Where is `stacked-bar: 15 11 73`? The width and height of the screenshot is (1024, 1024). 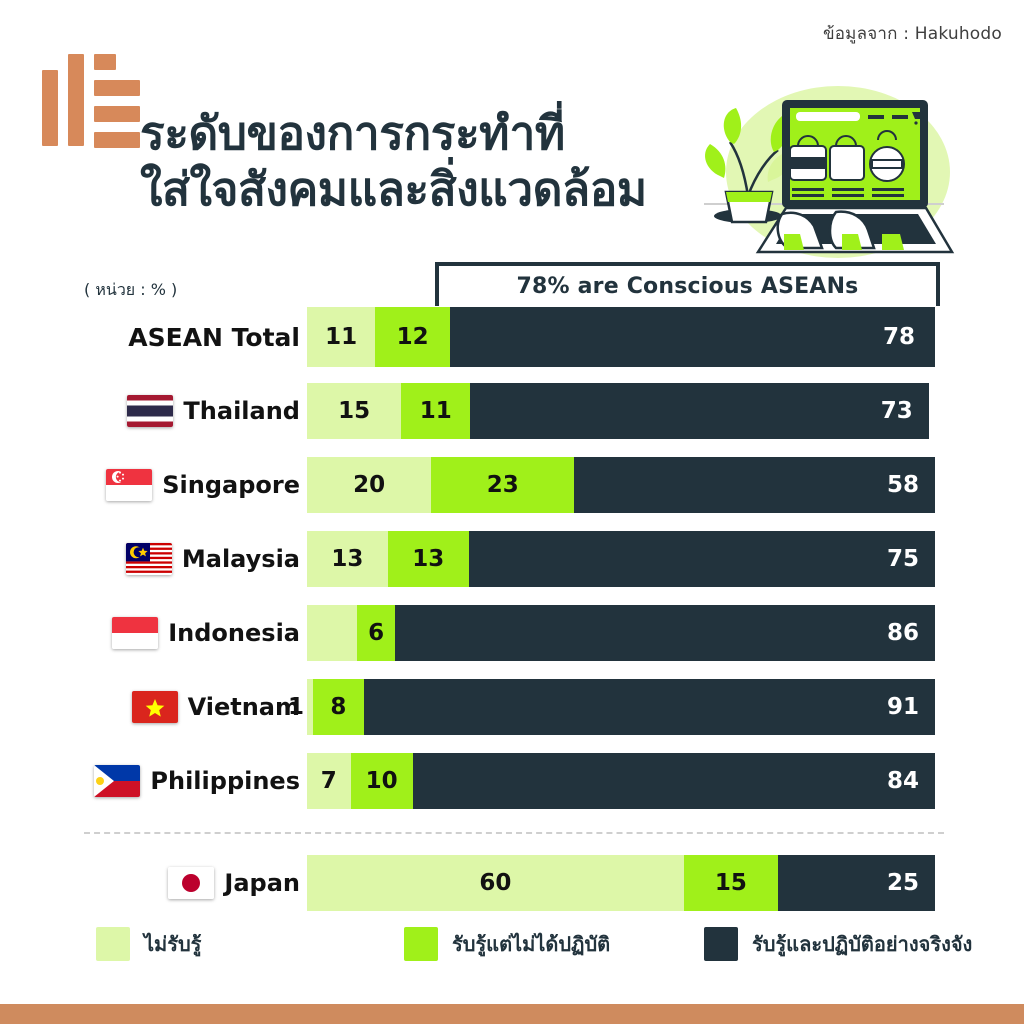 stacked-bar: 15 11 73 is located at coordinates (621, 411).